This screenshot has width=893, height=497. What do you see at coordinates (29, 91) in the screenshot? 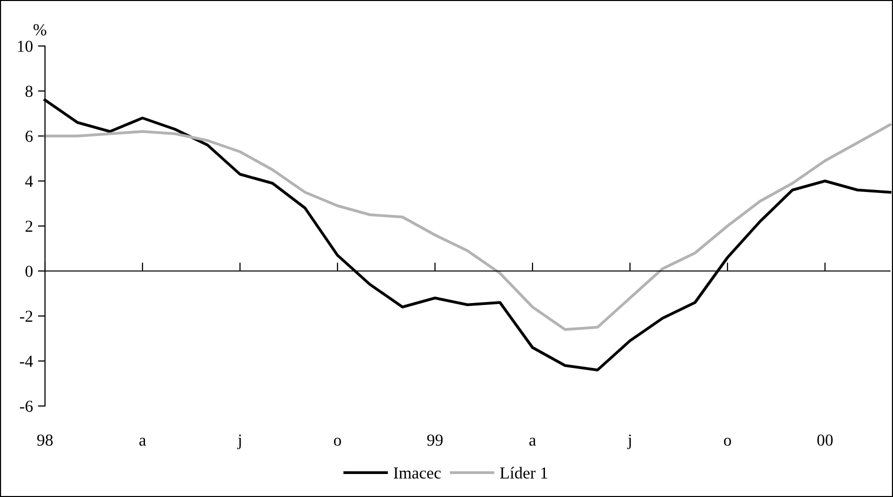
I see `y-tick-label: 8` at bounding box center [29, 91].